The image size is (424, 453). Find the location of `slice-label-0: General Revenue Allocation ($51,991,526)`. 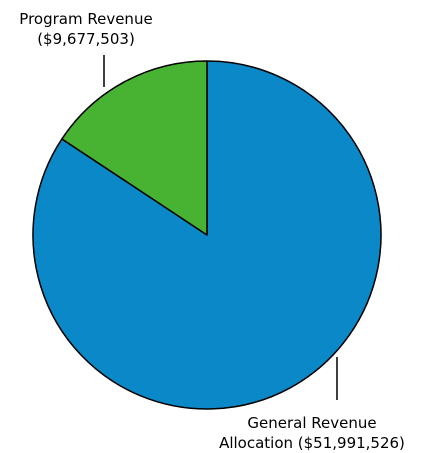

slice-label-0: General Revenue Allocation ($51,991,526) is located at coordinates (312, 433).